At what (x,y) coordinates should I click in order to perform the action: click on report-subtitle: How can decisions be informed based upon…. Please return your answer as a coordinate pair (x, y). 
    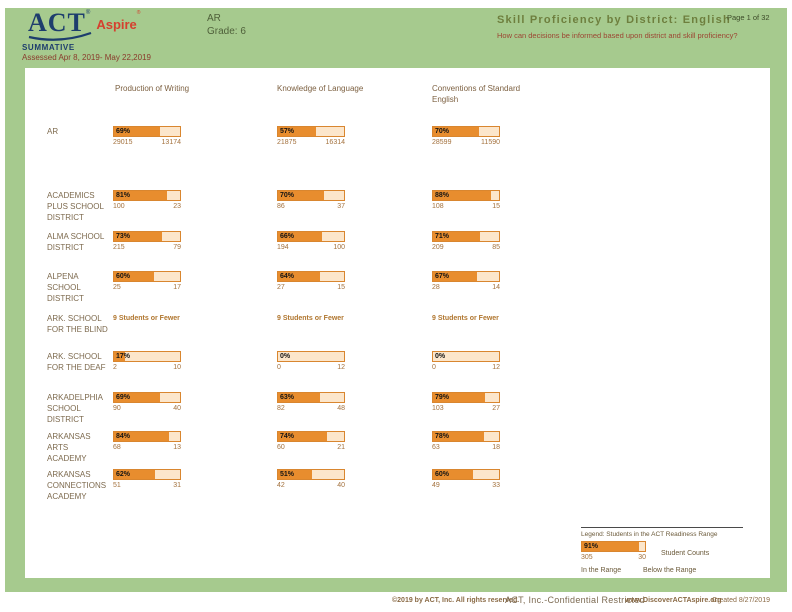
    Looking at the image, I should click on (617, 35).